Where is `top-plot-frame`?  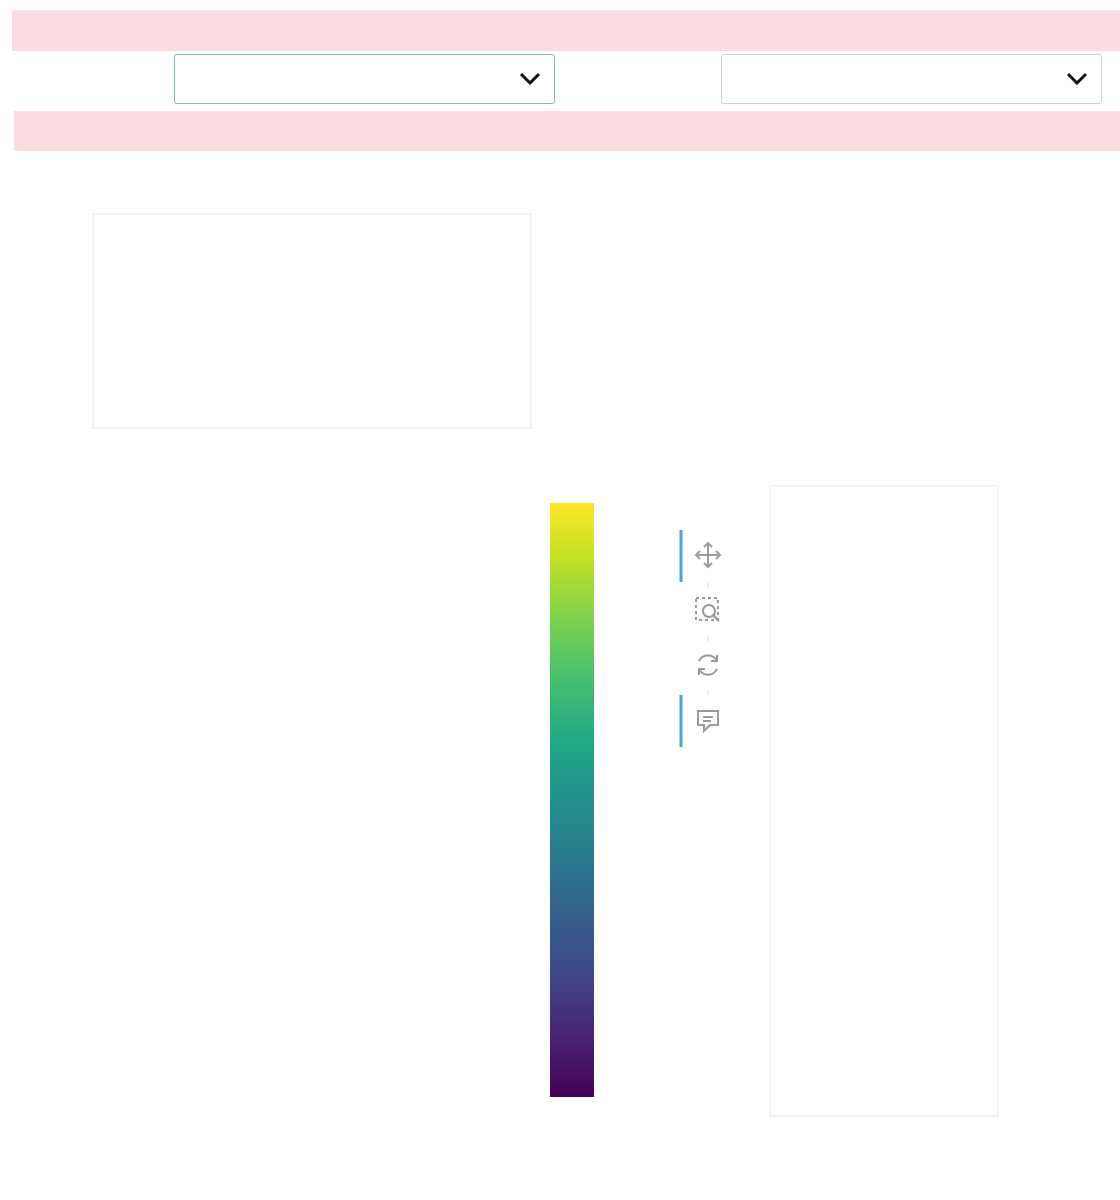
top-plot-frame is located at coordinates (312, 321).